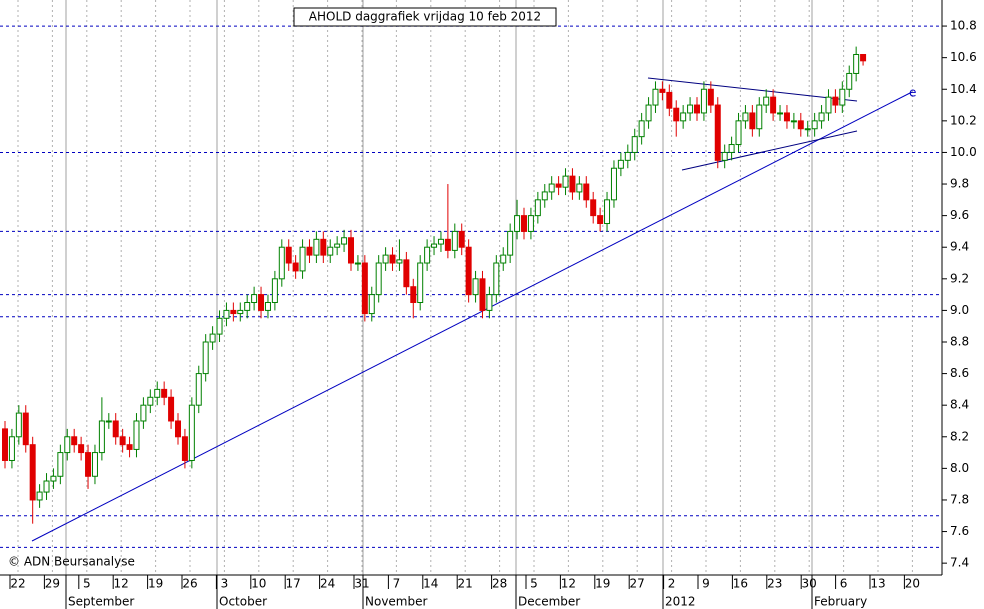  What do you see at coordinates (397, 584) in the screenshot?
I see `x-tick-label: 7` at bounding box center [397, 584].